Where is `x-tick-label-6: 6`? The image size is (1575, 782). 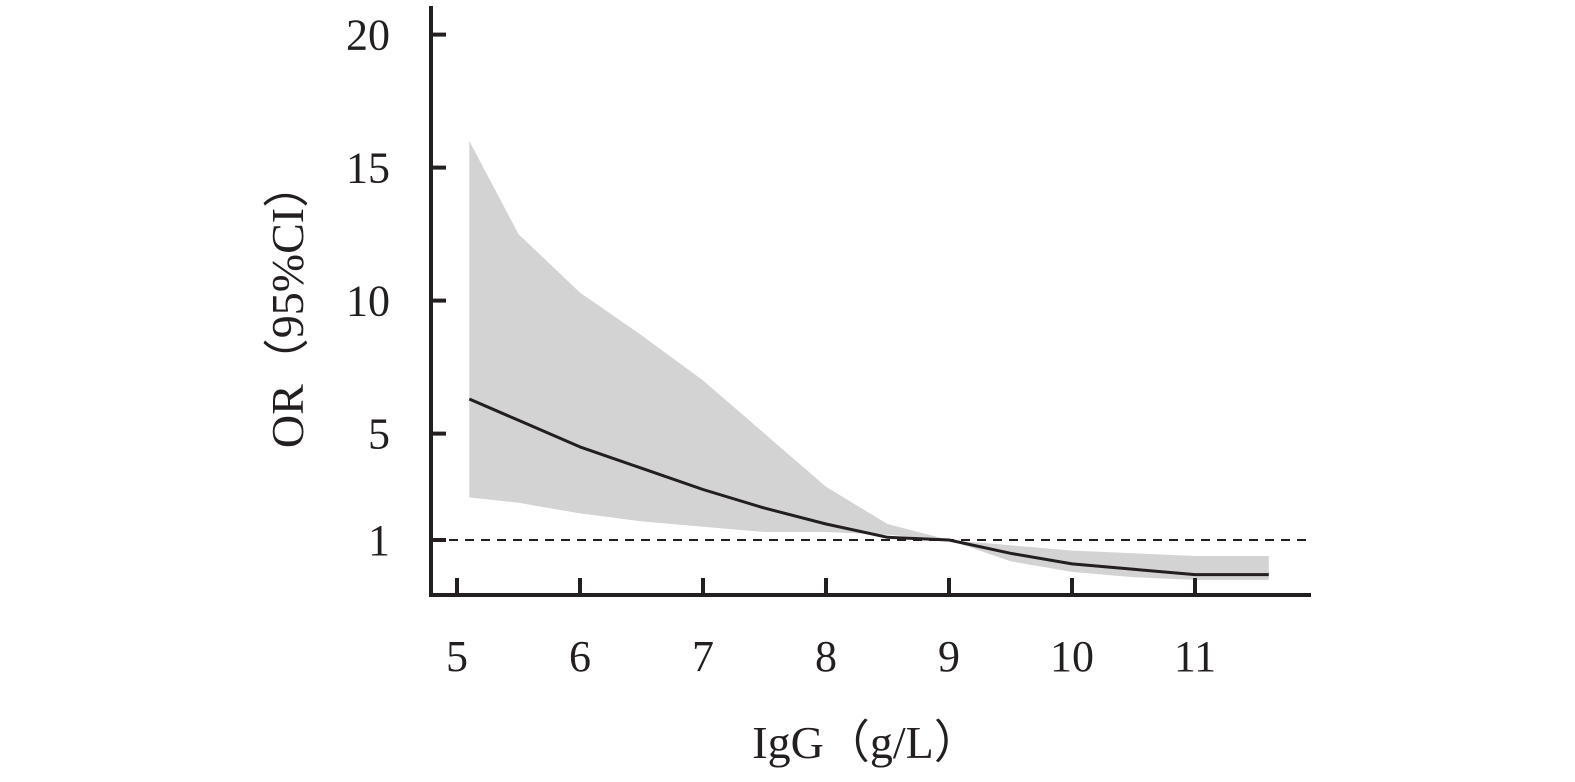
x-tick-label-6: 6 is located at coordinates (580, 656).